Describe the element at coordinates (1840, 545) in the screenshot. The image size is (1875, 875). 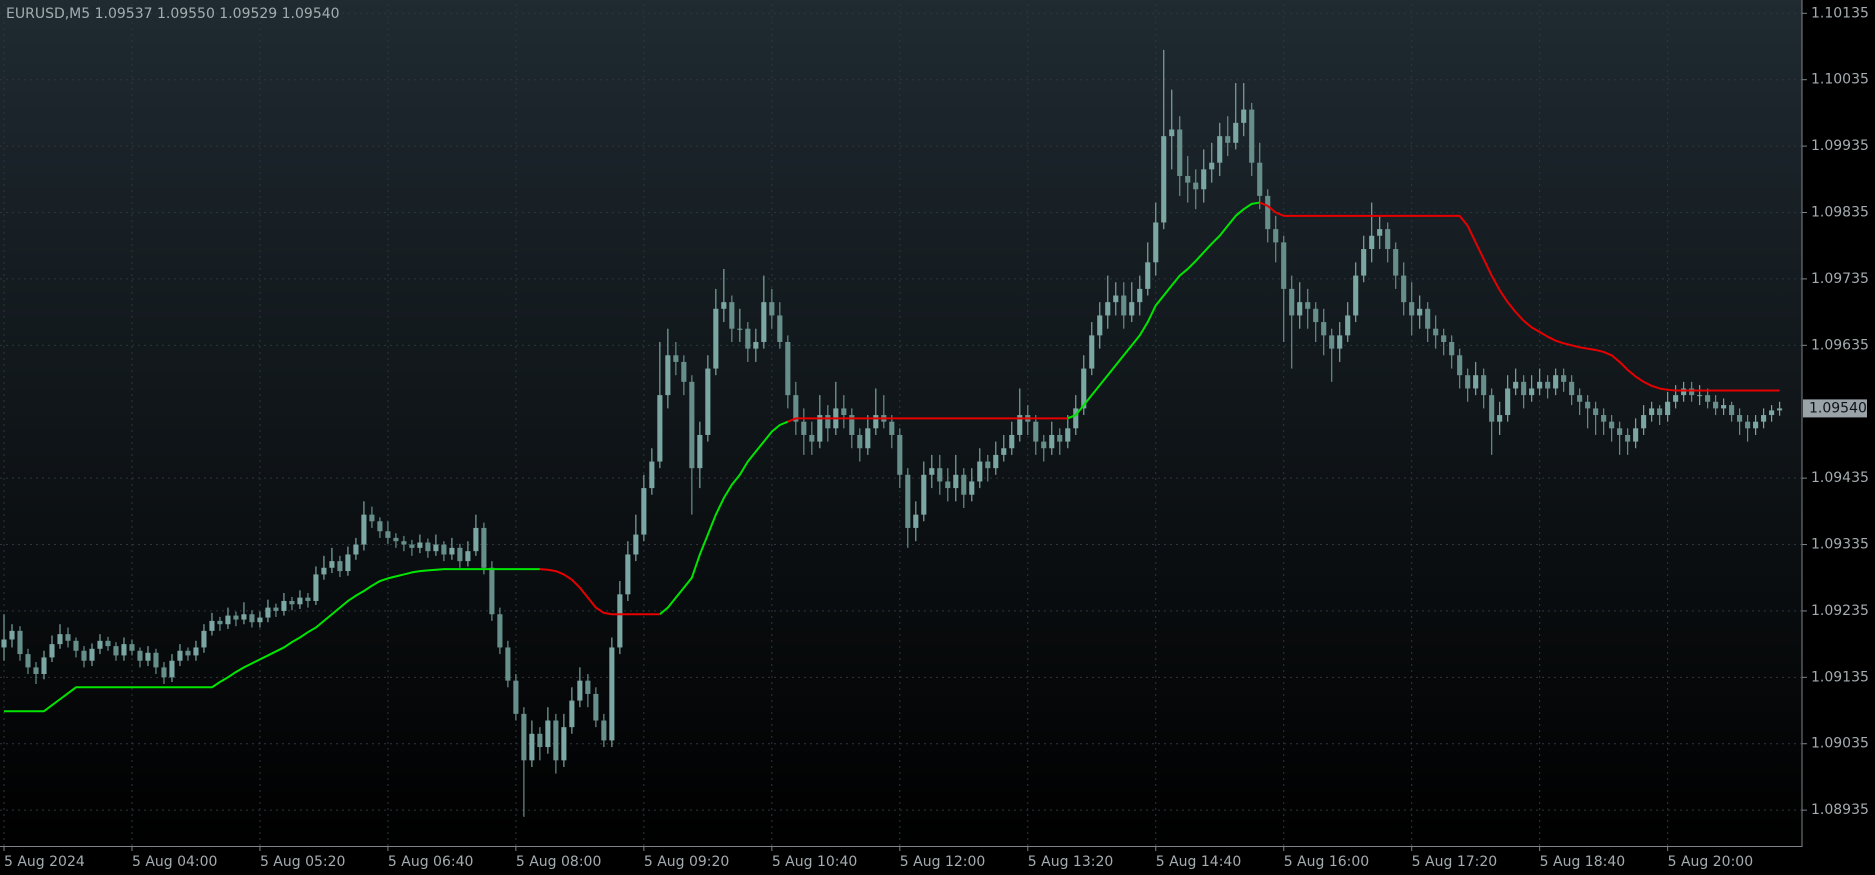
I see `y-tick-label: 1.09335` at that location.